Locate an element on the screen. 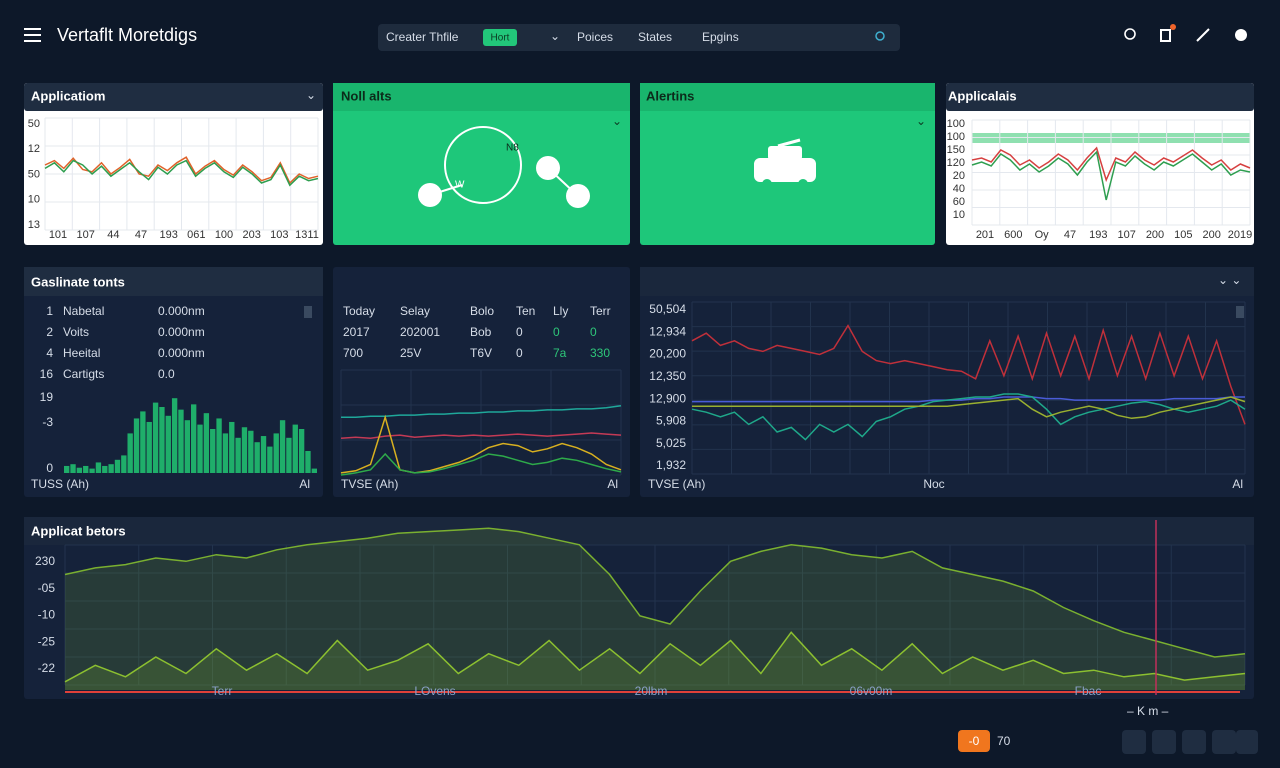 The image size is (1280, 768). axis-label: 5,908 is located at coordinates (671, 421).